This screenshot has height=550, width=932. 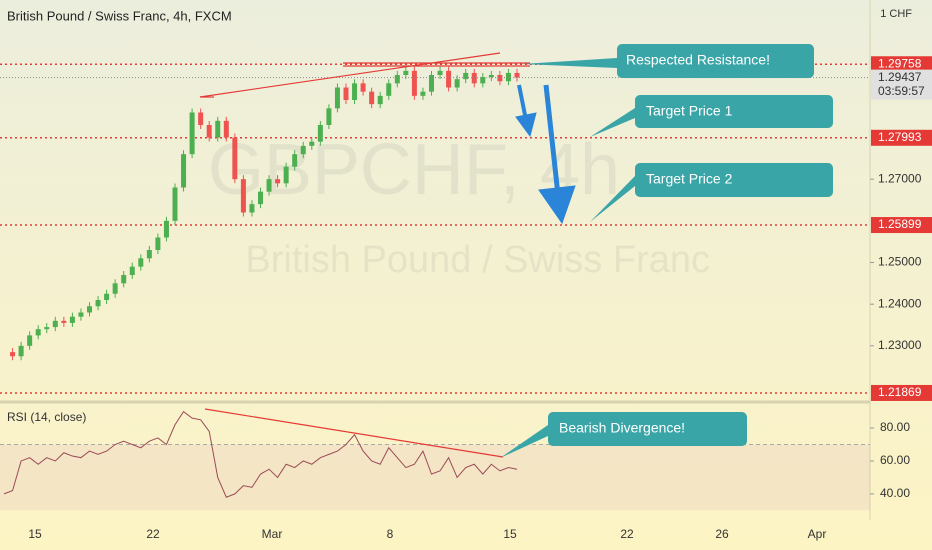 What do you see at coordinates (900, 77) in the screenshot?
I see `current-price: 1.29437` at bounding box center [900, 77].